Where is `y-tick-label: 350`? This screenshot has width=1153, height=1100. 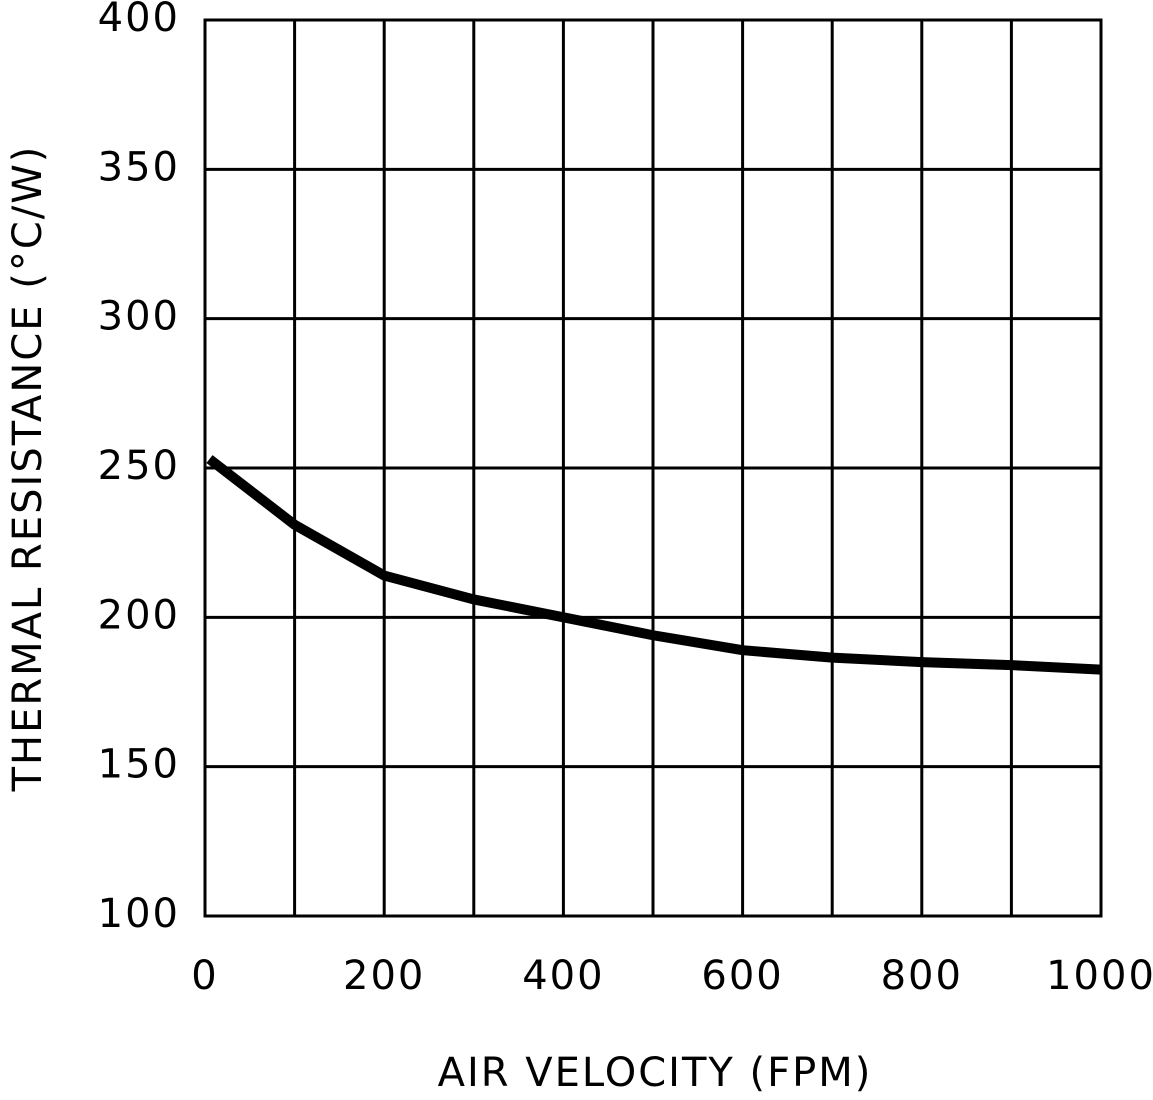 y-tick-label: 350 is located at coordinates (139, 167).